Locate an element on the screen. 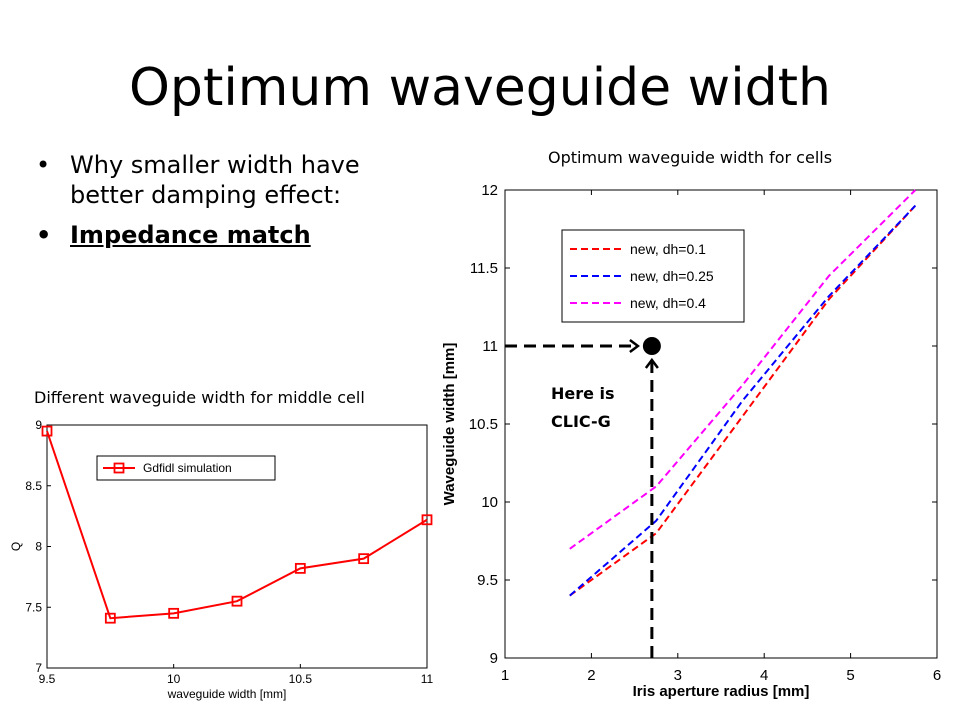  legend-marker is located at coordinates (119, 468).